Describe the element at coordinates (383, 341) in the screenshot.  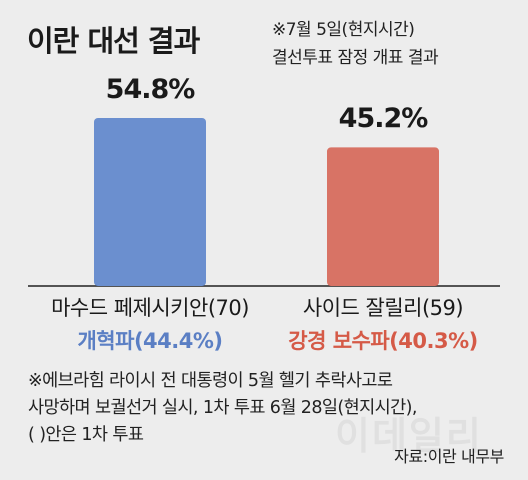
I see `category-sublabel-candidate-2: 강경 보수파(40.3%)` at that location.